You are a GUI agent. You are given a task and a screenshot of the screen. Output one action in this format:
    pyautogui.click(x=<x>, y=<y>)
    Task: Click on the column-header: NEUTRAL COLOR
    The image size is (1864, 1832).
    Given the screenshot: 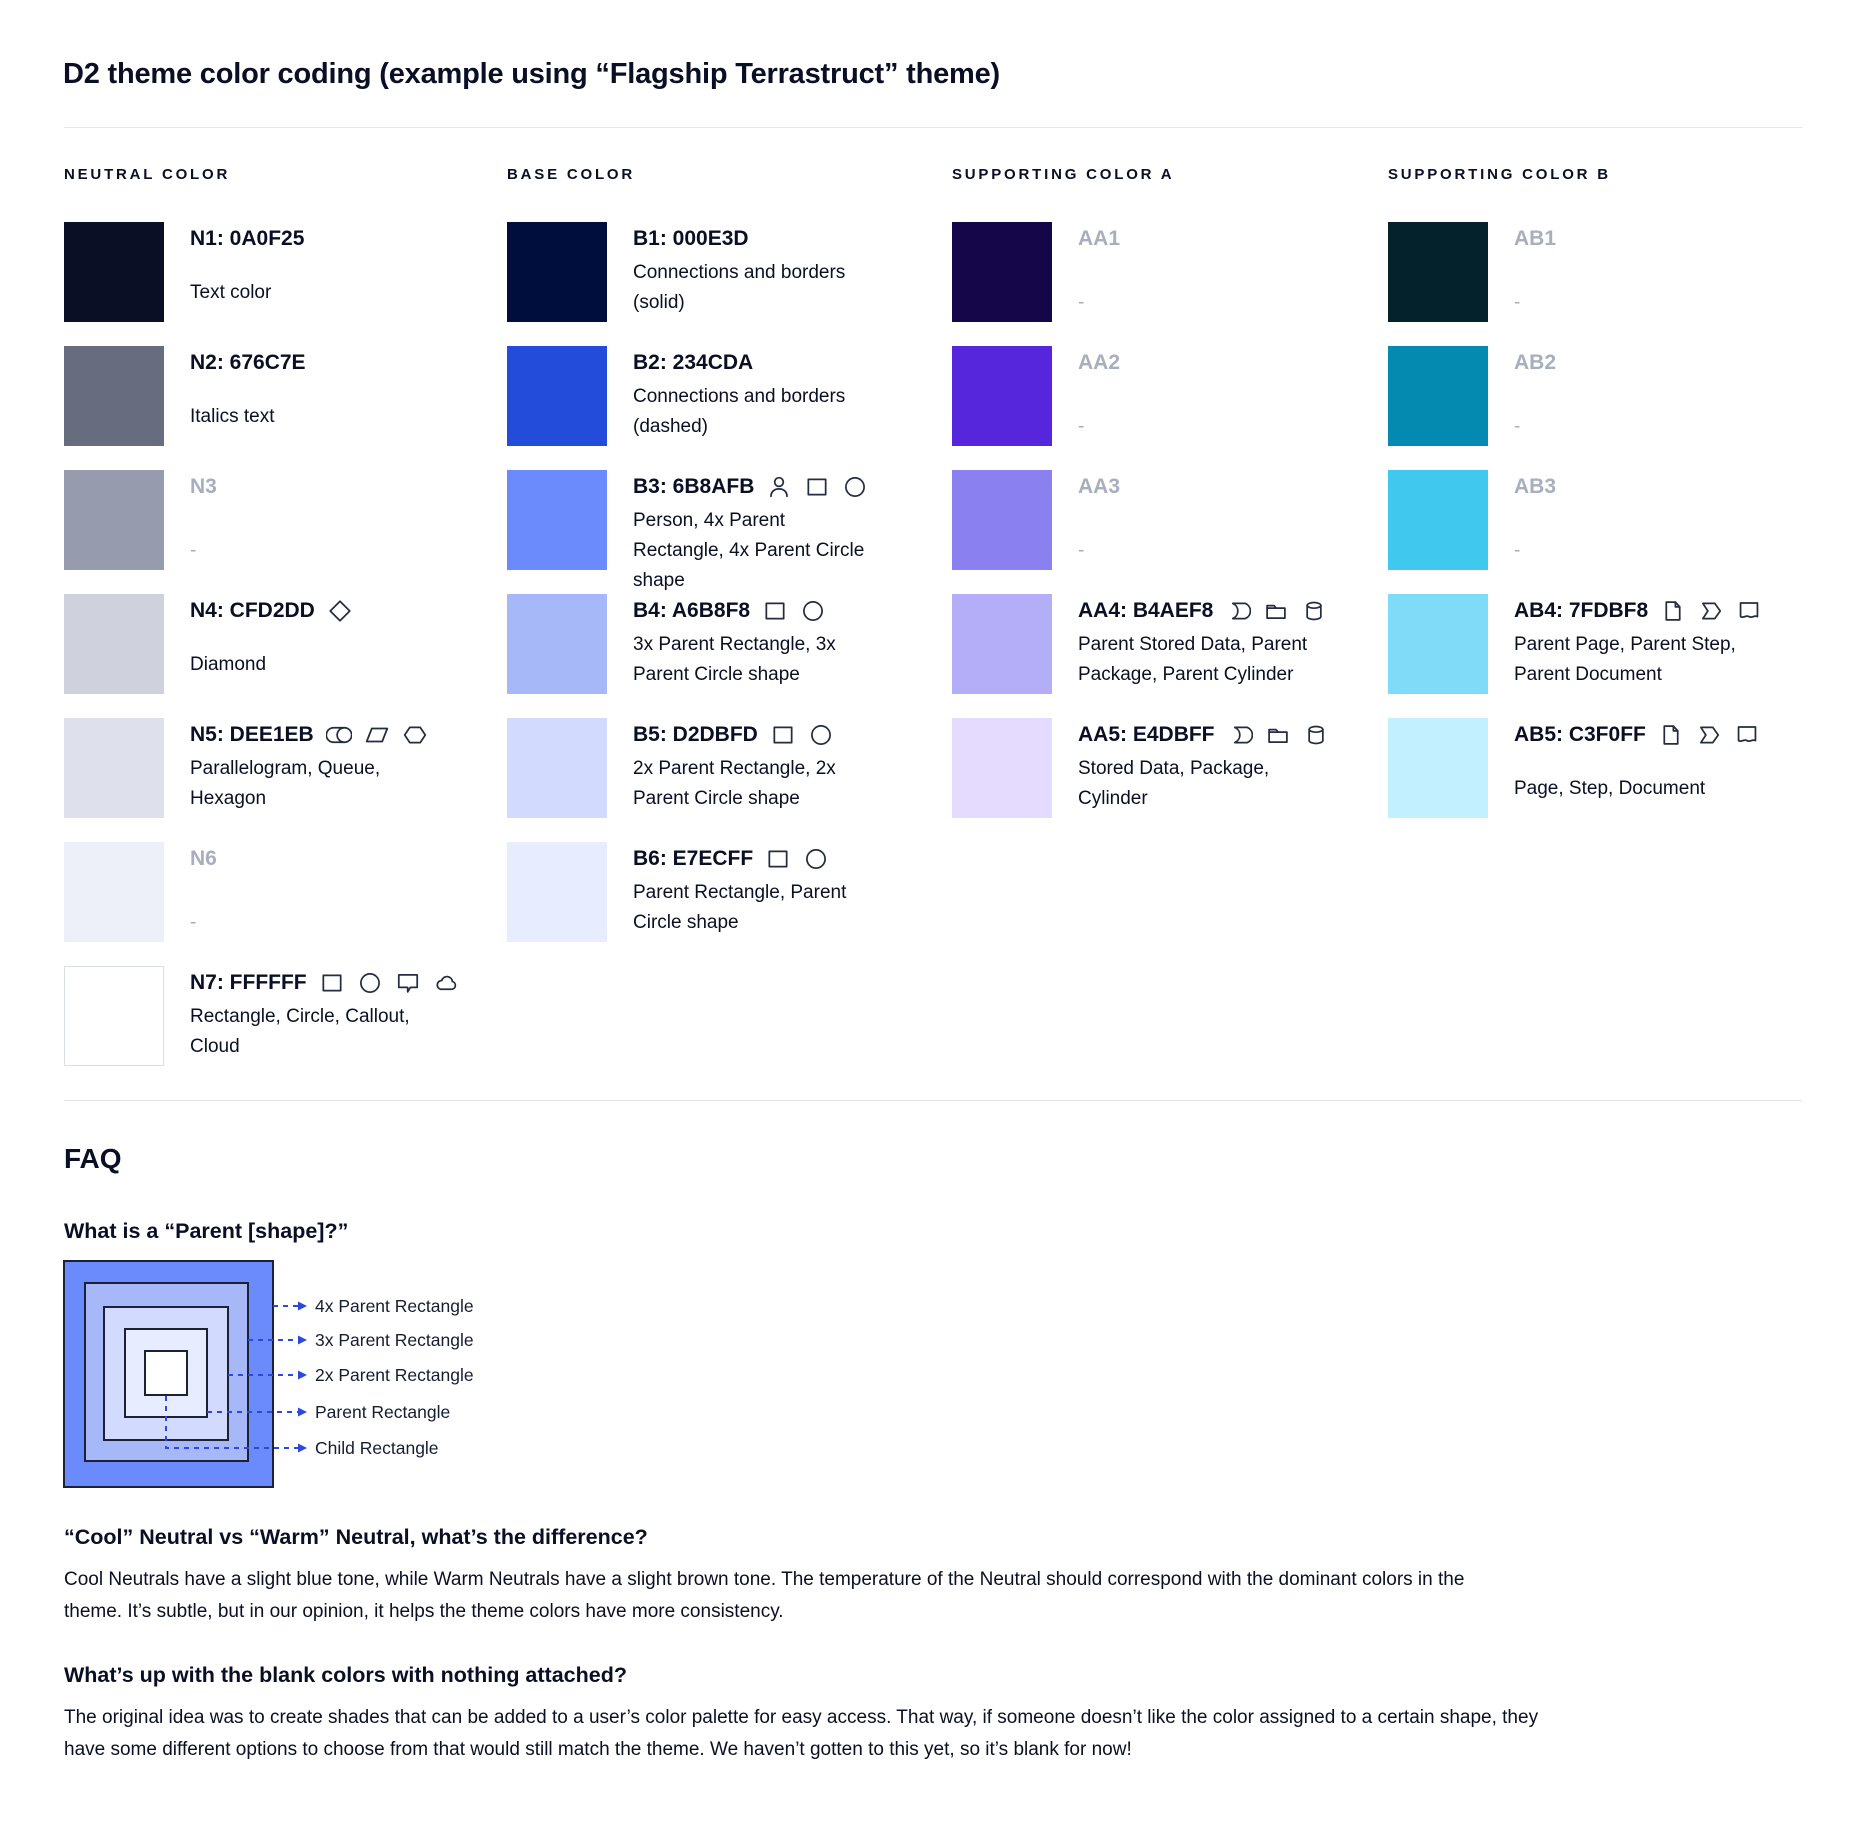 What is the action you would take?
    pyautogui.click(x=147, y=174)
    